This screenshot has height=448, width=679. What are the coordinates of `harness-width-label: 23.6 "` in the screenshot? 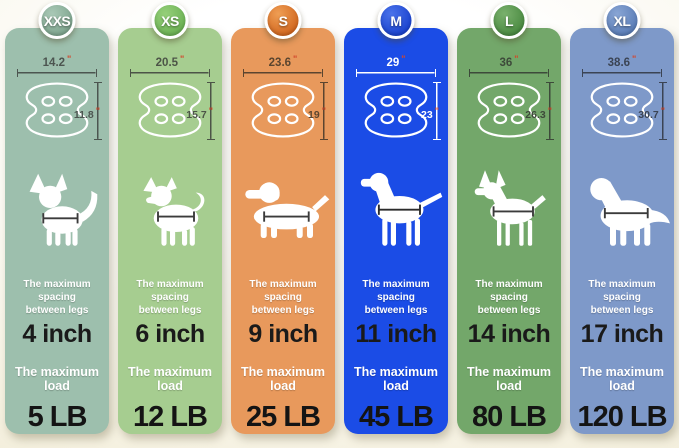 It's located at (283, 60).